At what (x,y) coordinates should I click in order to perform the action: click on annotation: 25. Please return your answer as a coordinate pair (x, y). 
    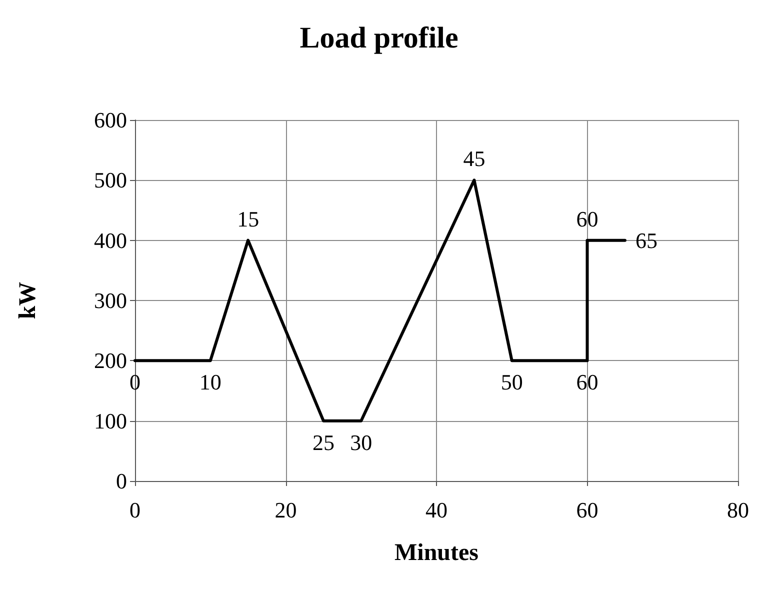
    Looking at the image, I should click on (323, 442).